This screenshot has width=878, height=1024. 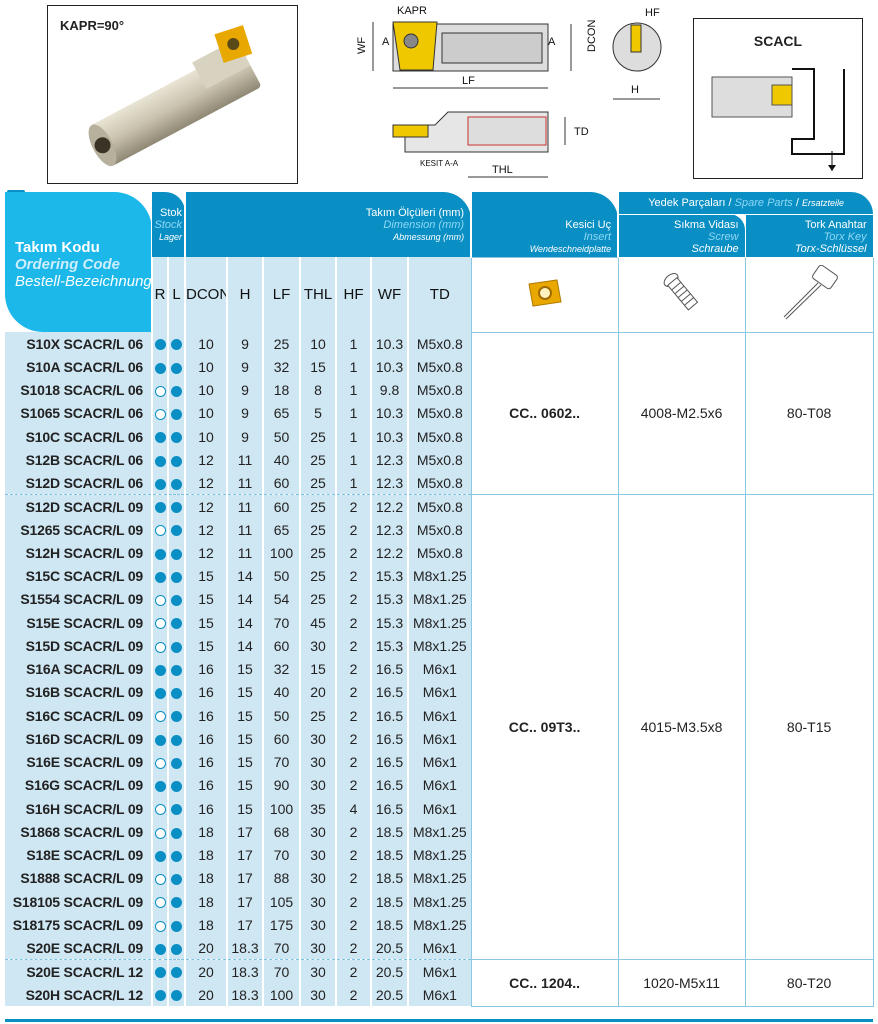 What do you see at coordinates (809, 727) in the screenshot?
I see `key-code: 80-T15` at bounding box center [809, 727].